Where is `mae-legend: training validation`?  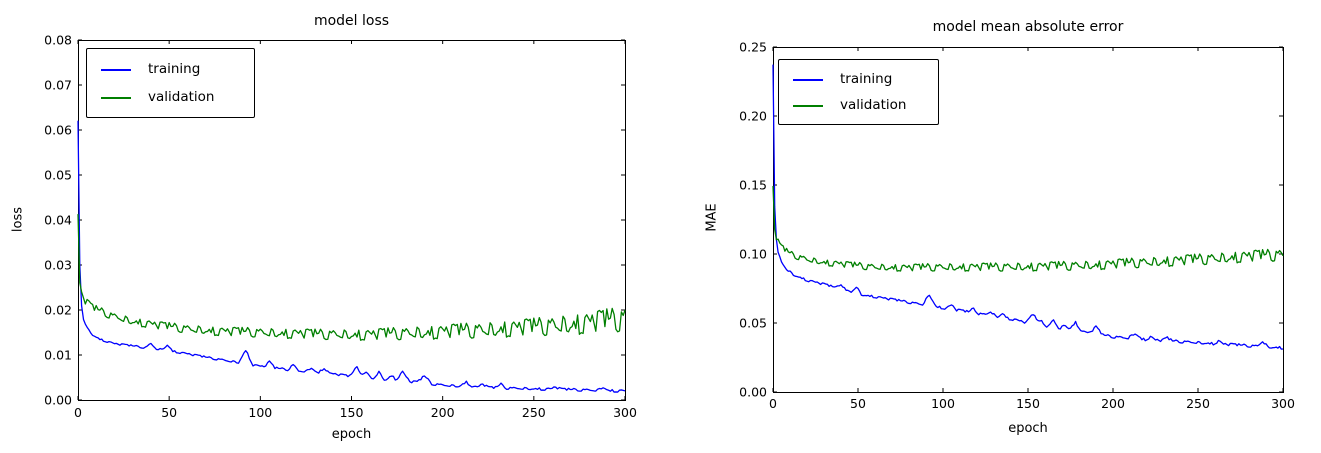
mae-legend: training validation is located at coordinates (858, 92).